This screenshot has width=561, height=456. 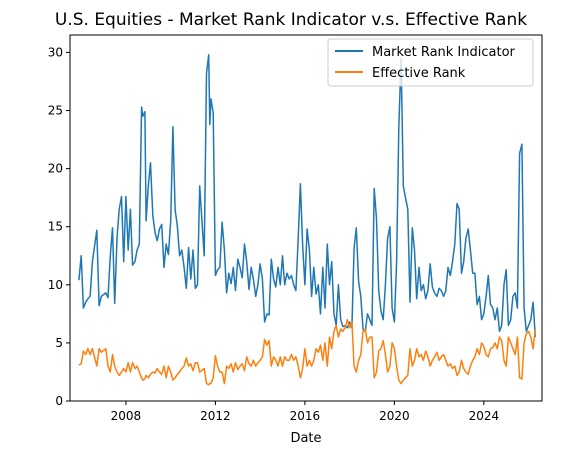 I want to click on legend: Market Rank Indicator Effective Rank, so click(x=430, y=62).